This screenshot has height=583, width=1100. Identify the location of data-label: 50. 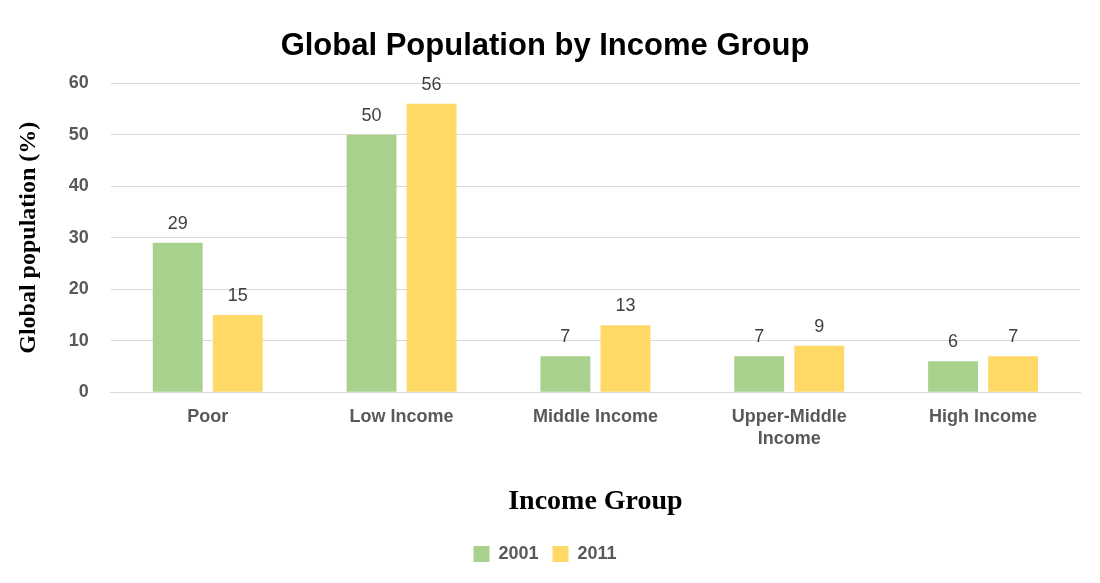
(371, 114).